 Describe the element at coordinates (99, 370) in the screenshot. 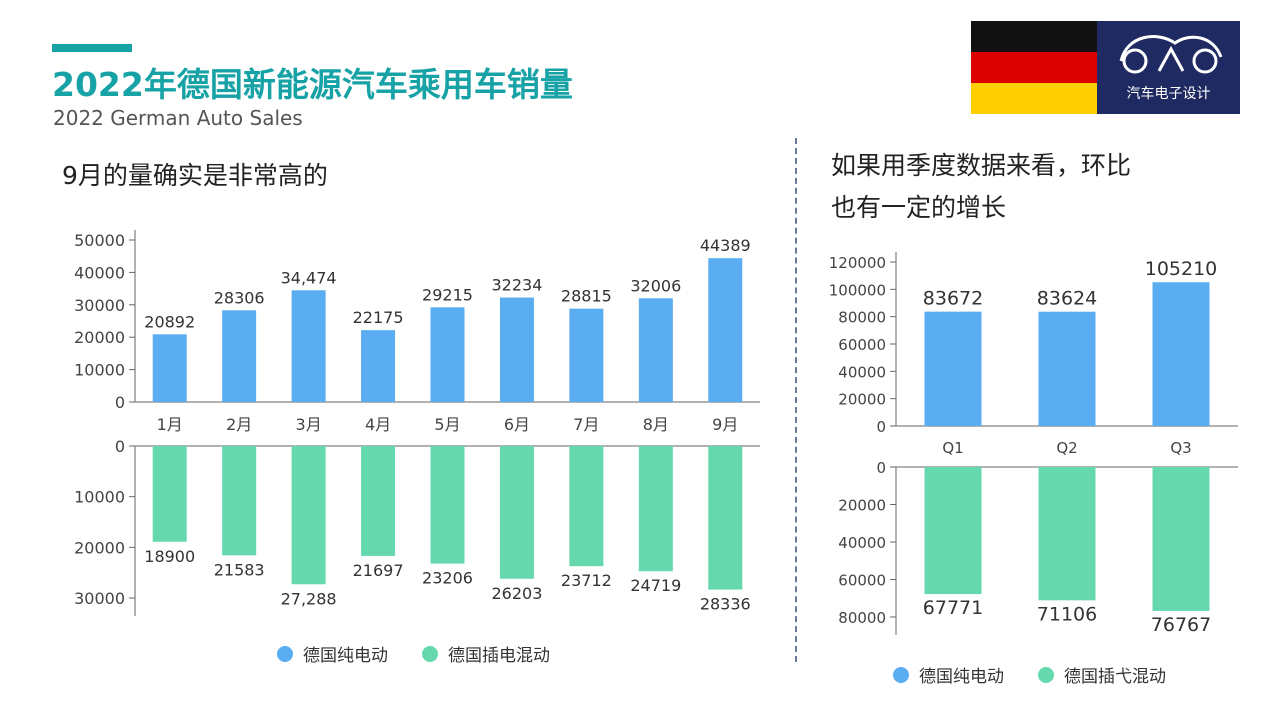

I see `chart0-top-ytick-label: 10000` at that location.